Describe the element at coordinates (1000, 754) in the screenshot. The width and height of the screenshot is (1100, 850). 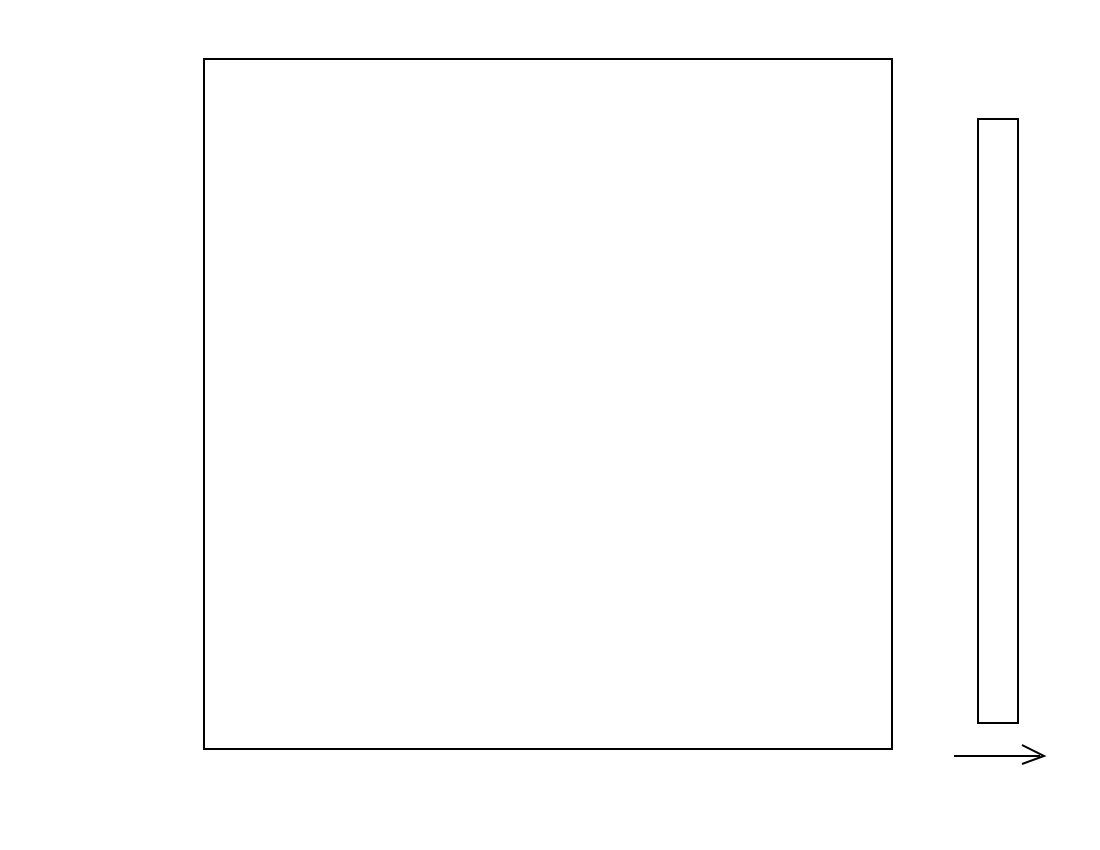
I see `wind-scale-arrow-icon` at that location.